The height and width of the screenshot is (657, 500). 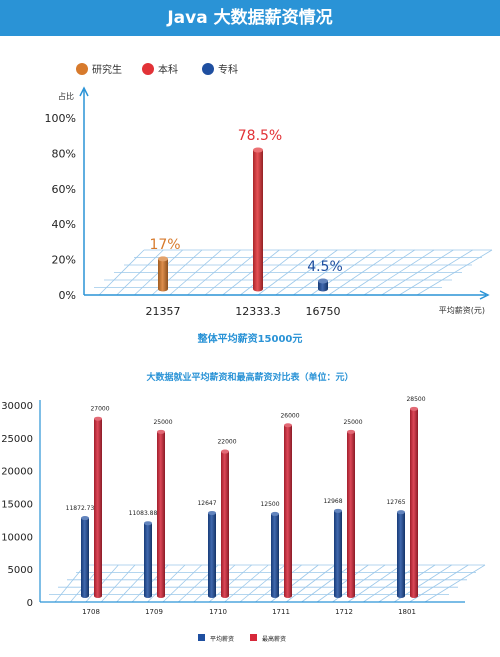 What do you see at coordinates (154, 612) in the screenshot?
I see `x-tick-label: 1709` at bounding box center [154, 612].